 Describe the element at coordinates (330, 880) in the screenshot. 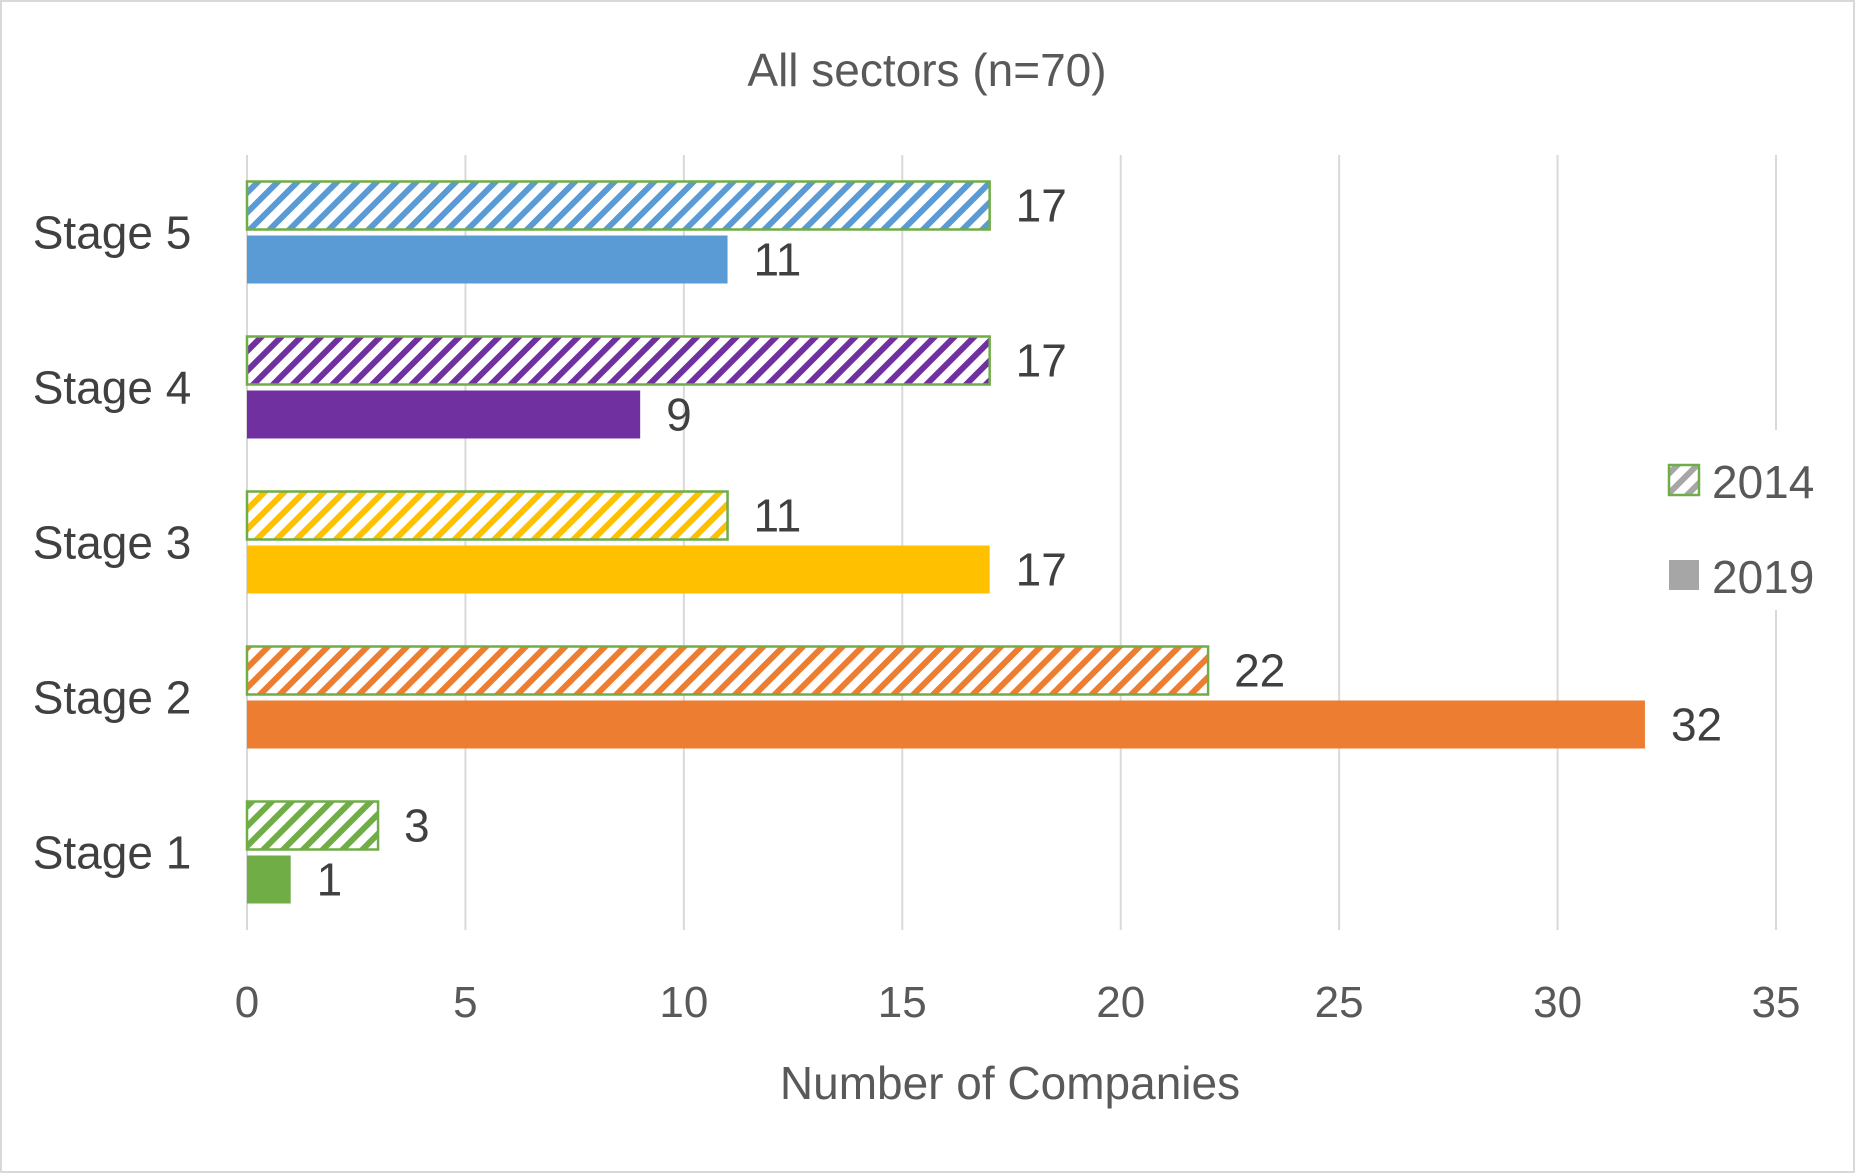

I see `data-label-2019: 1` at that location.